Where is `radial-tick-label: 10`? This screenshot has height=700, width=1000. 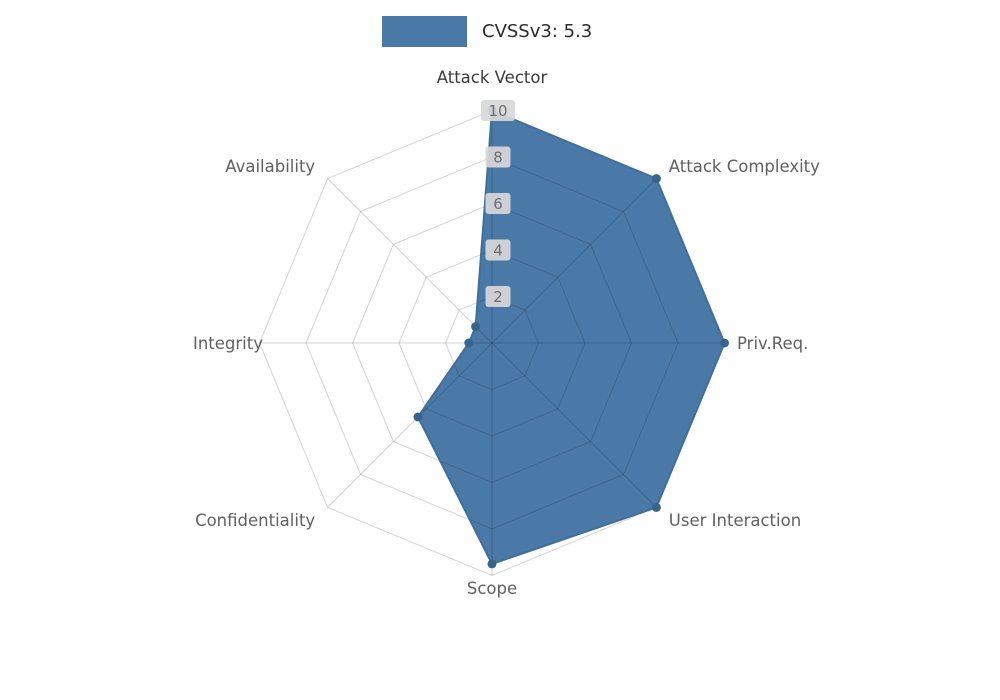 radial-tick-label: 10 is located at coordinates (497, 111).